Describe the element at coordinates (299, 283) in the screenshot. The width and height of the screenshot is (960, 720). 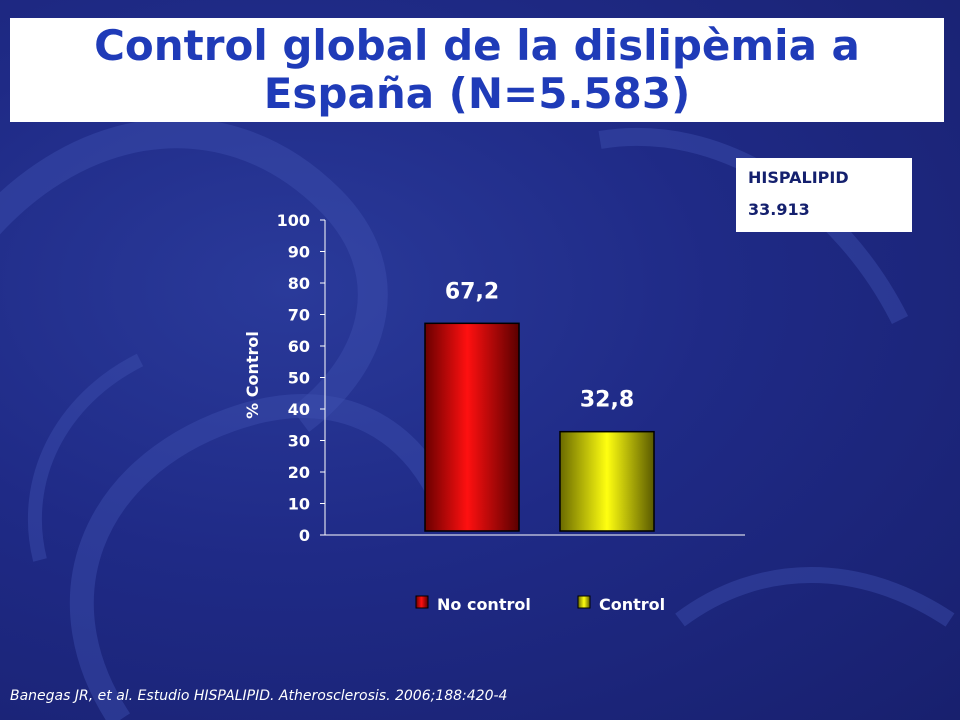
I see `y-tick-label: 80` at that location.